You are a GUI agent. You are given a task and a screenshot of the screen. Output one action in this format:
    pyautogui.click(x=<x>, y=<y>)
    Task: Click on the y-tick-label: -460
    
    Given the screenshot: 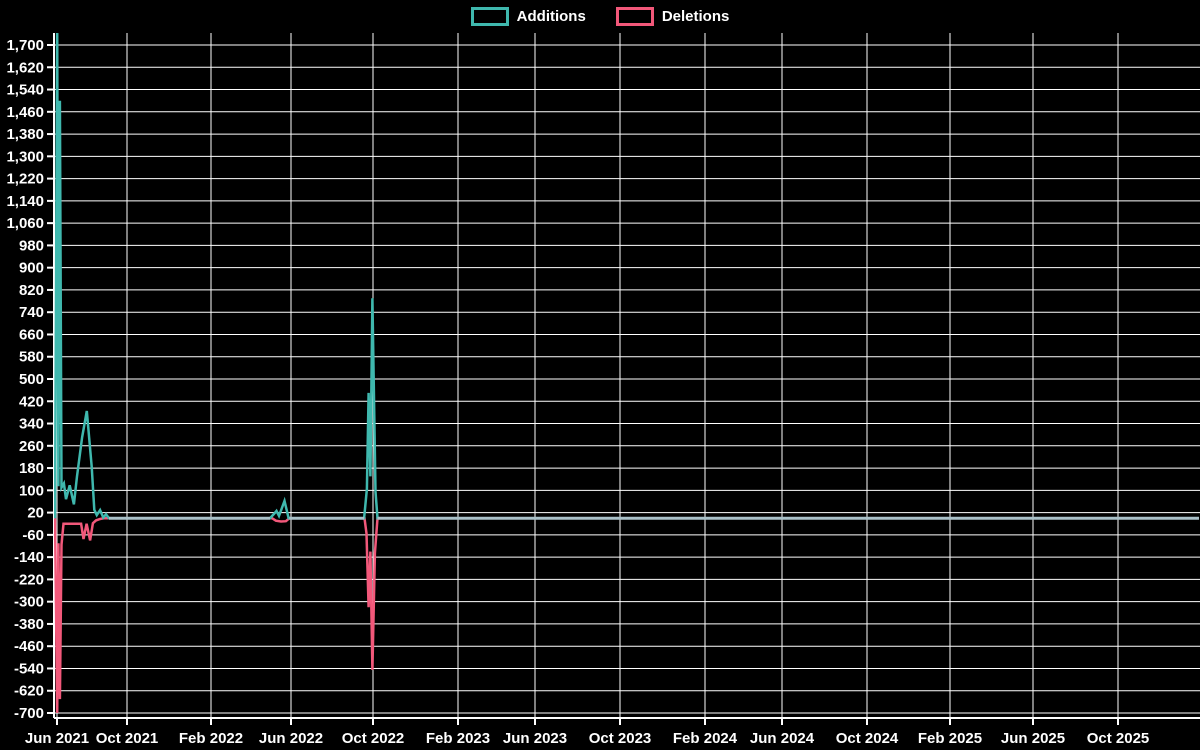 What is the action you would take?
    pyautogui.click(x=29, y=646)
    